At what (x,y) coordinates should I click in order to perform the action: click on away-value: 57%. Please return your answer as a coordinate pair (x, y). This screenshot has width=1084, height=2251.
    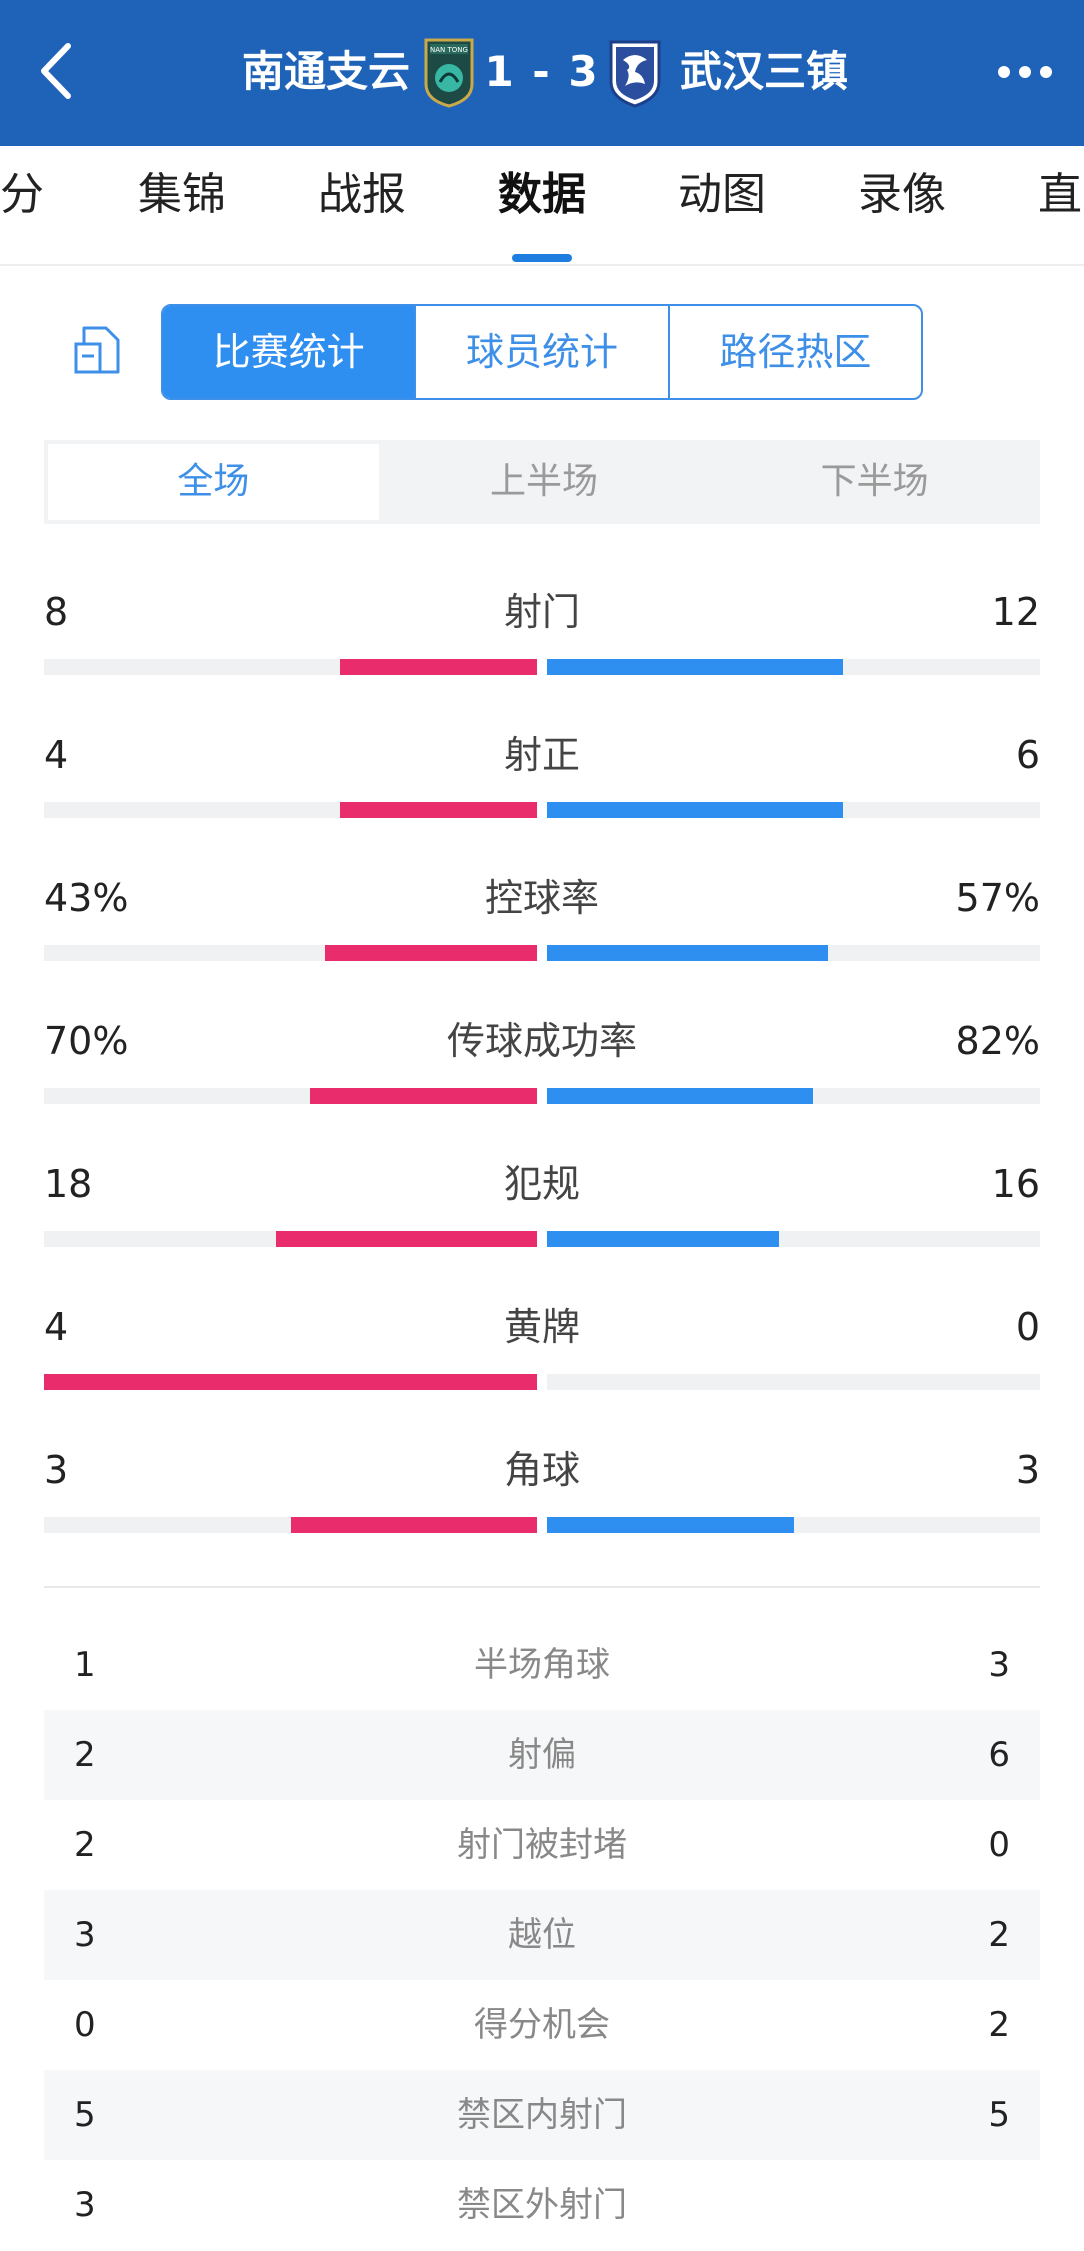
    Looking at the image, I should click on (997, 898).